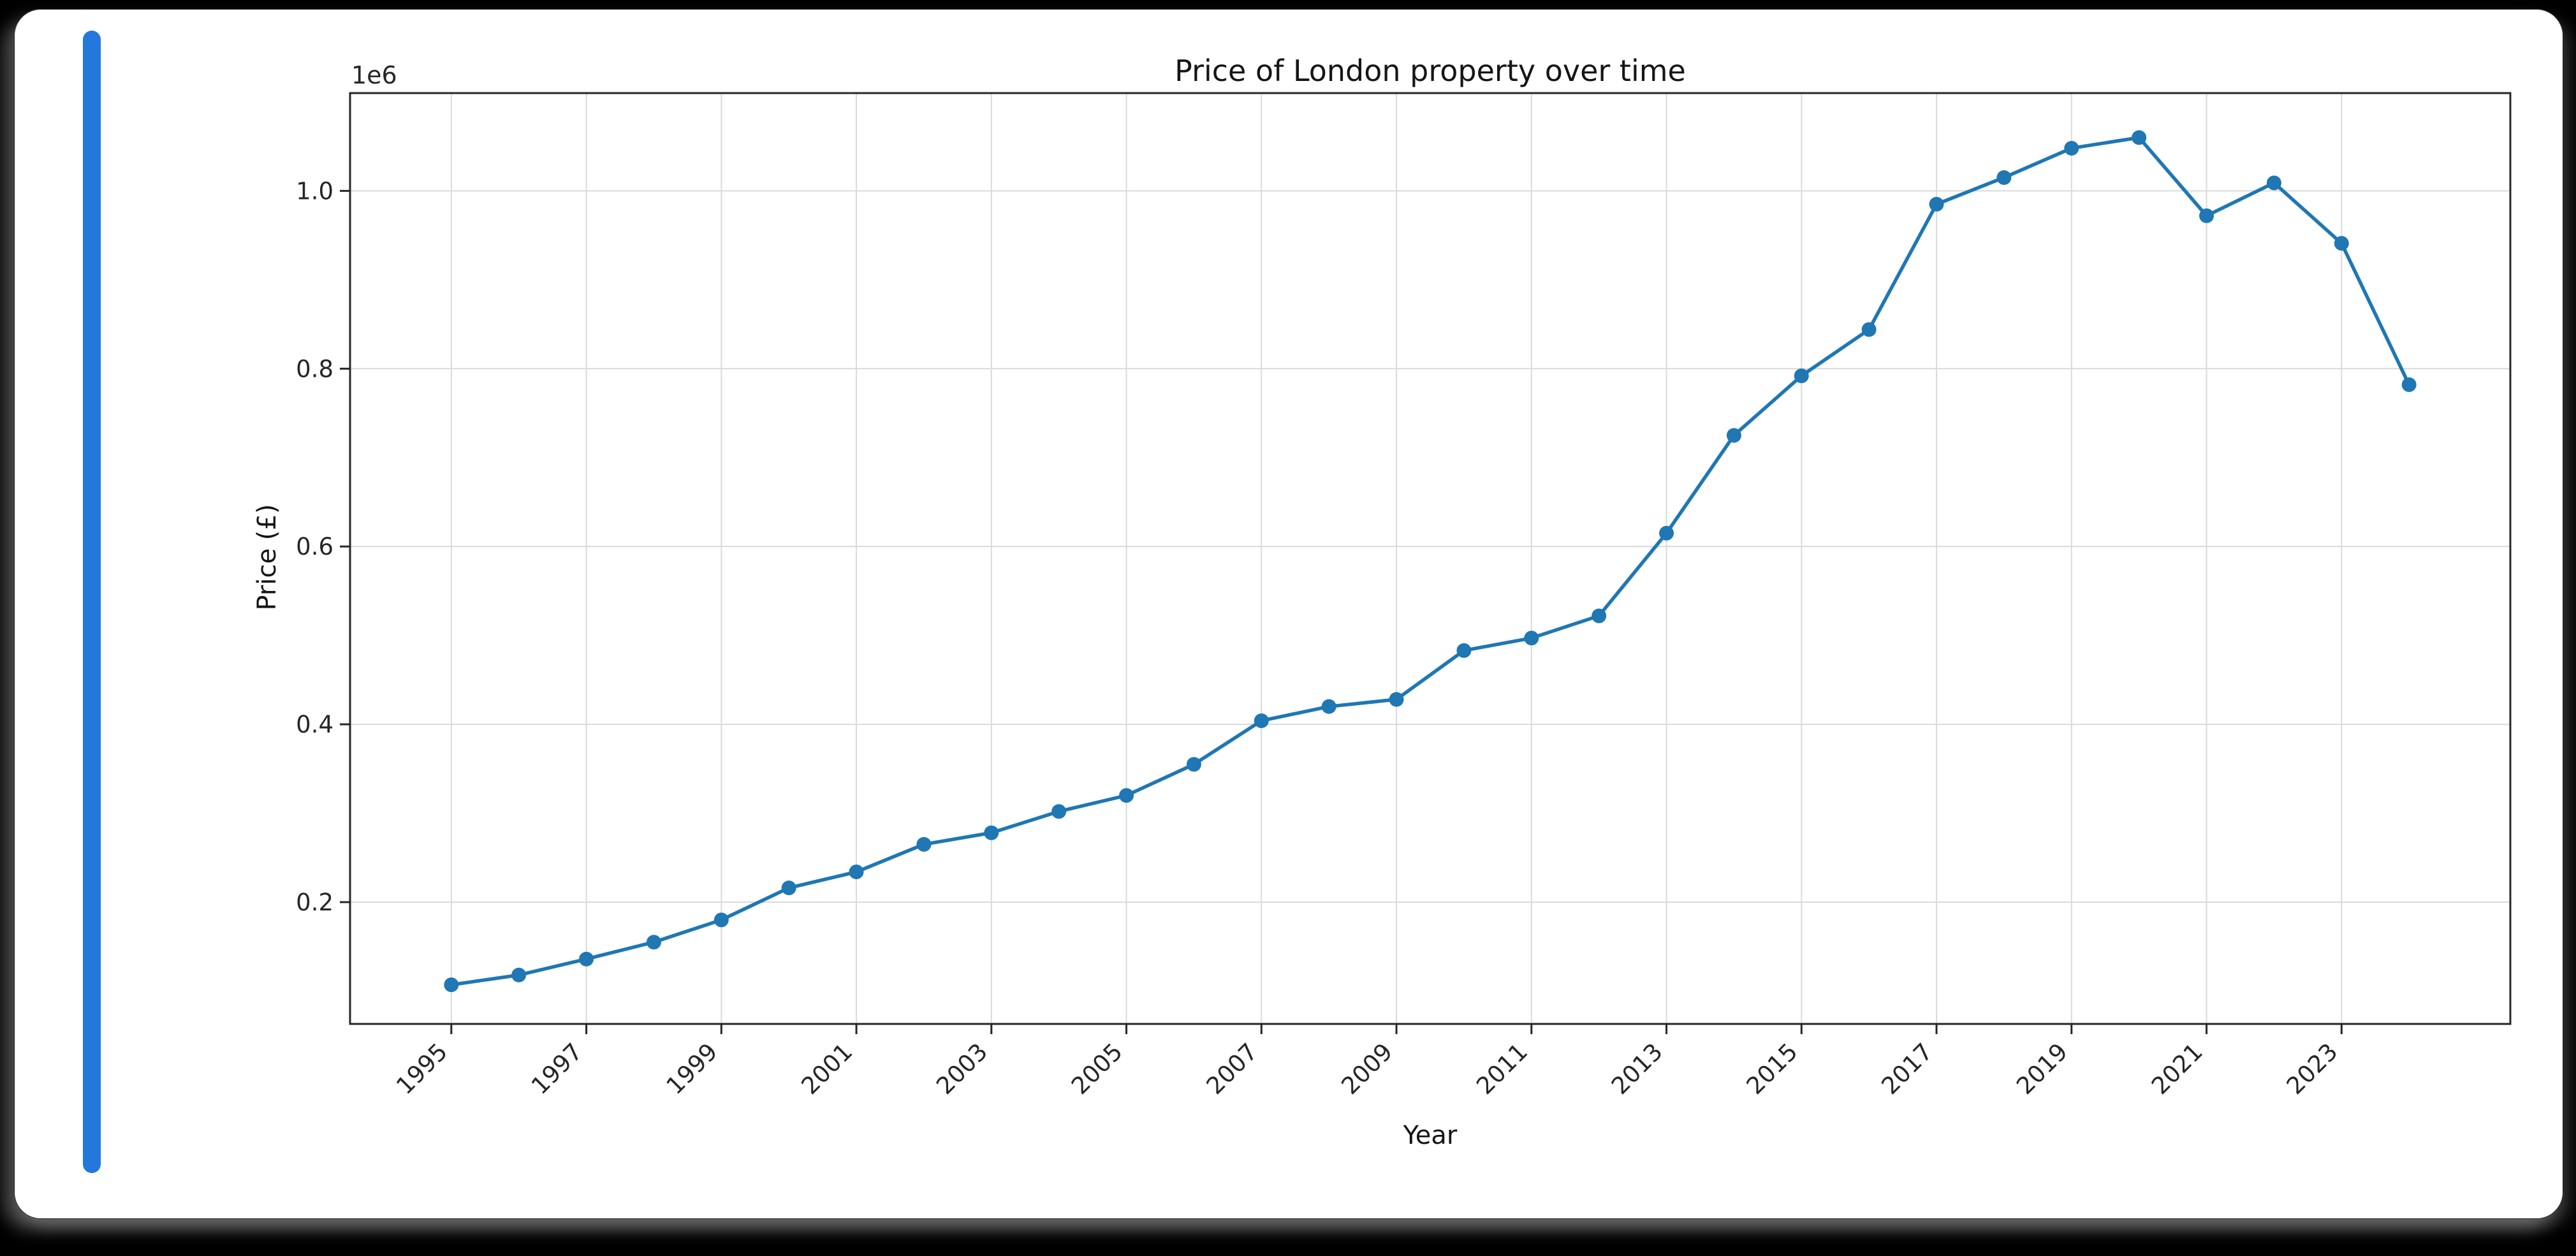 The height and width of the screenshot is (1256, 2576). What do you see at coordinates (267, 557) in the screenshot?
I see `y-axis-label: Price (£)` at bounding box center [267, 557].